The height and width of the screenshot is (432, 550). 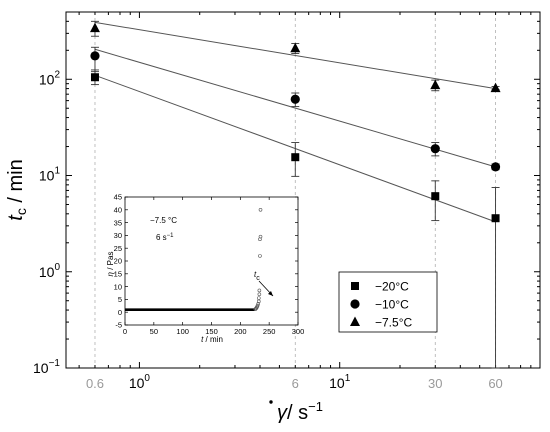 What do you see at coordinates (271, 402) in the screenshot?
I see `gamma-dot-accent` at bounding box center [271, 402].